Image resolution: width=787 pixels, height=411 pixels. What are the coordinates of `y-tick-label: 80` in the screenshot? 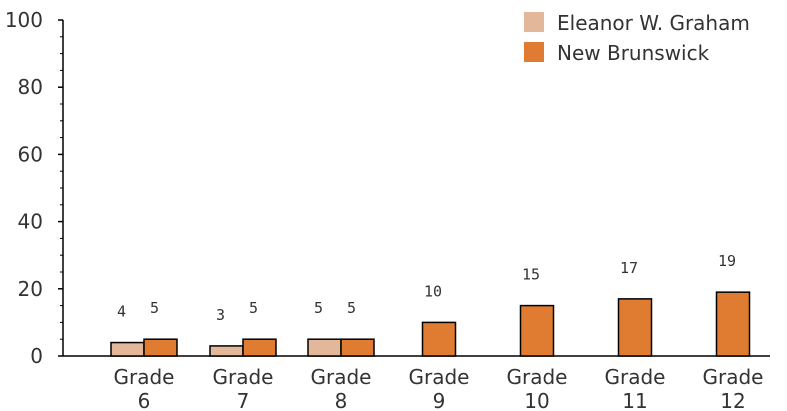 It's located at (30, 87).